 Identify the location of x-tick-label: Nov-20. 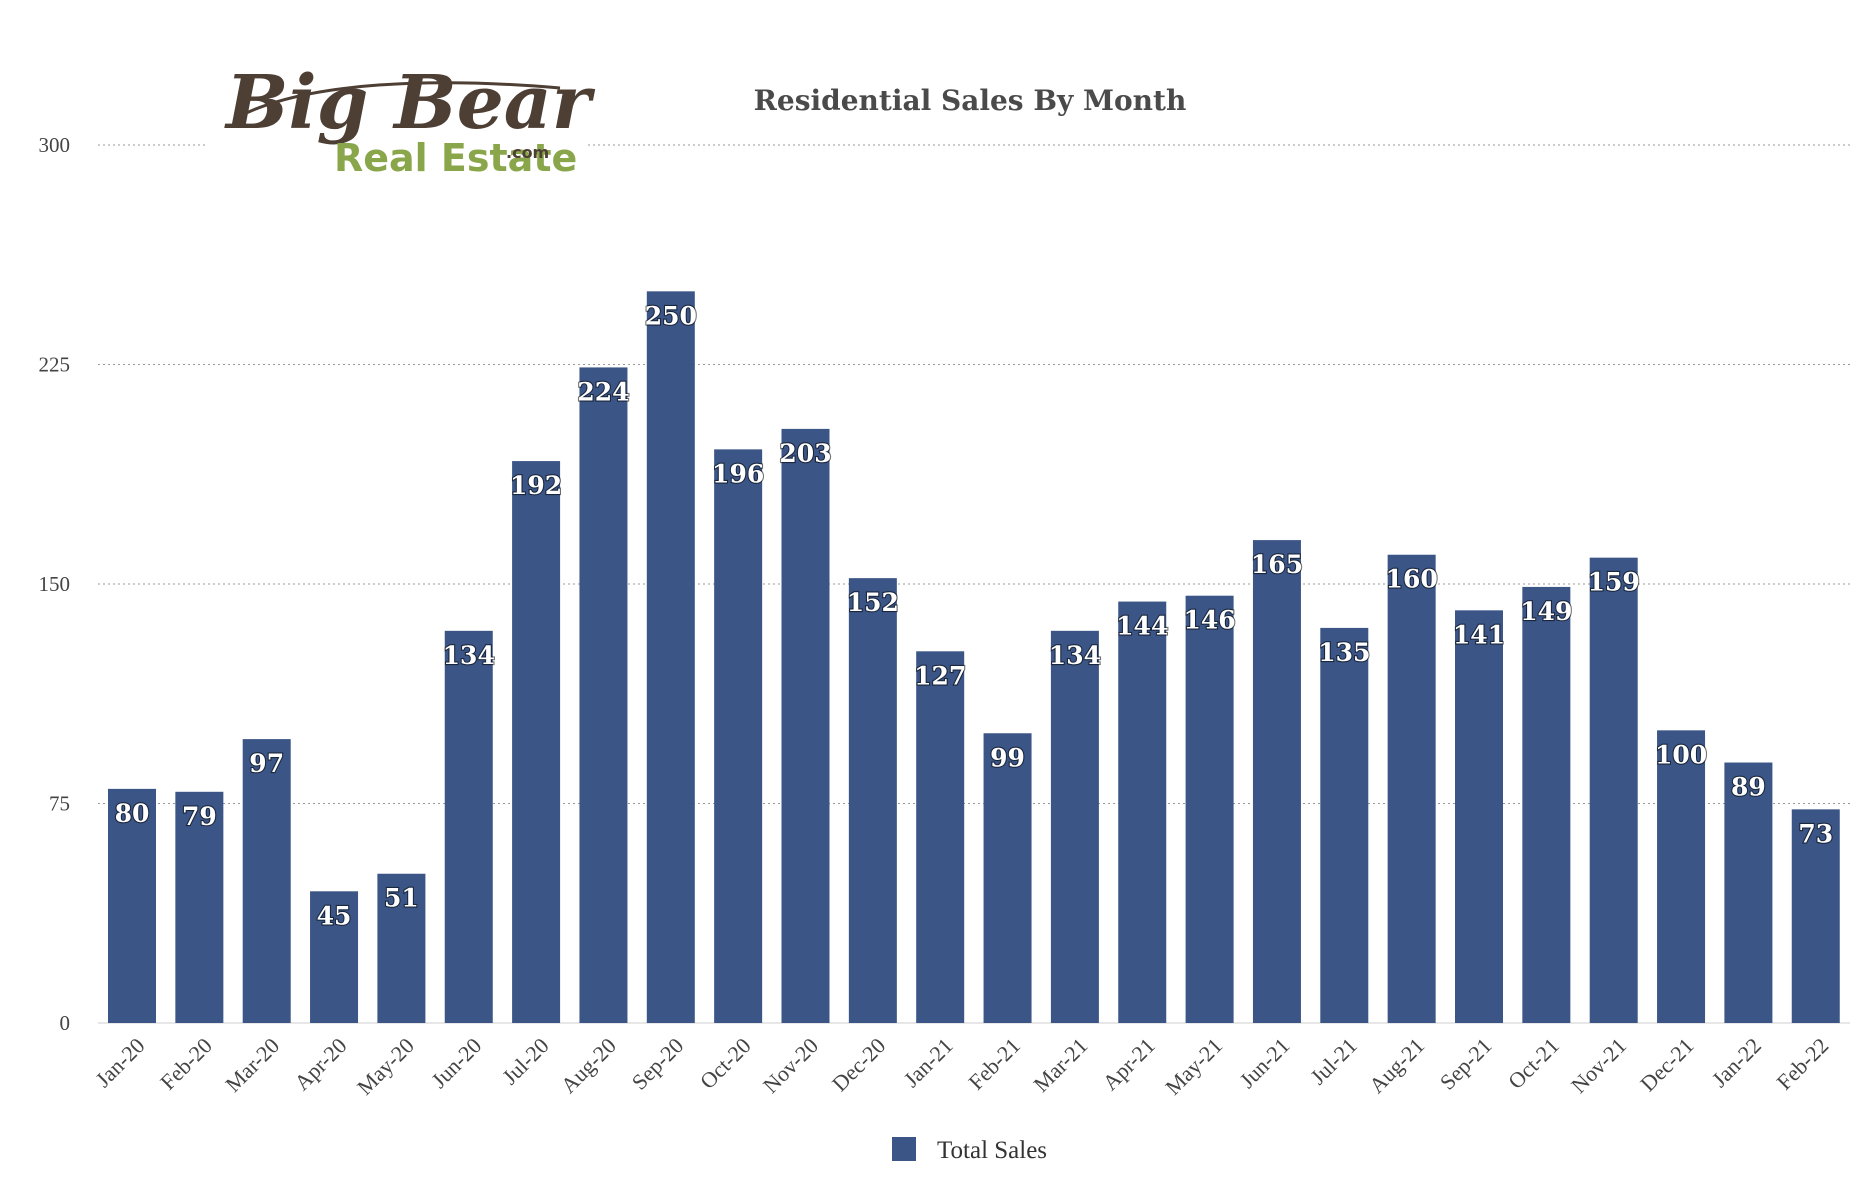
(790, 1065).